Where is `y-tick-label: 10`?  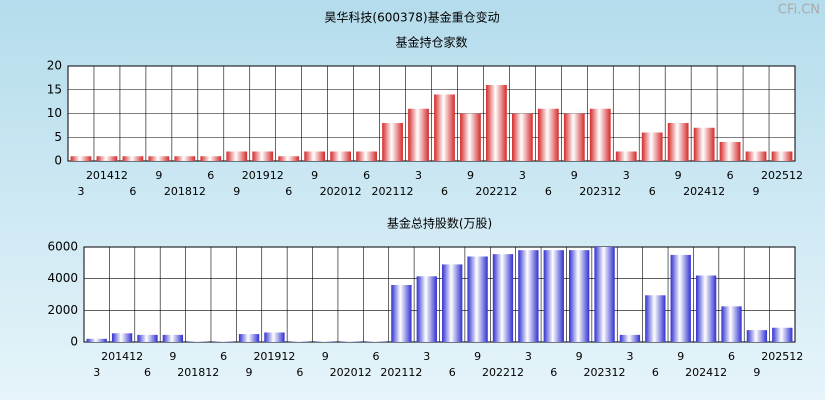 y-tick-label: 10 is located at coordinates (54, 113).